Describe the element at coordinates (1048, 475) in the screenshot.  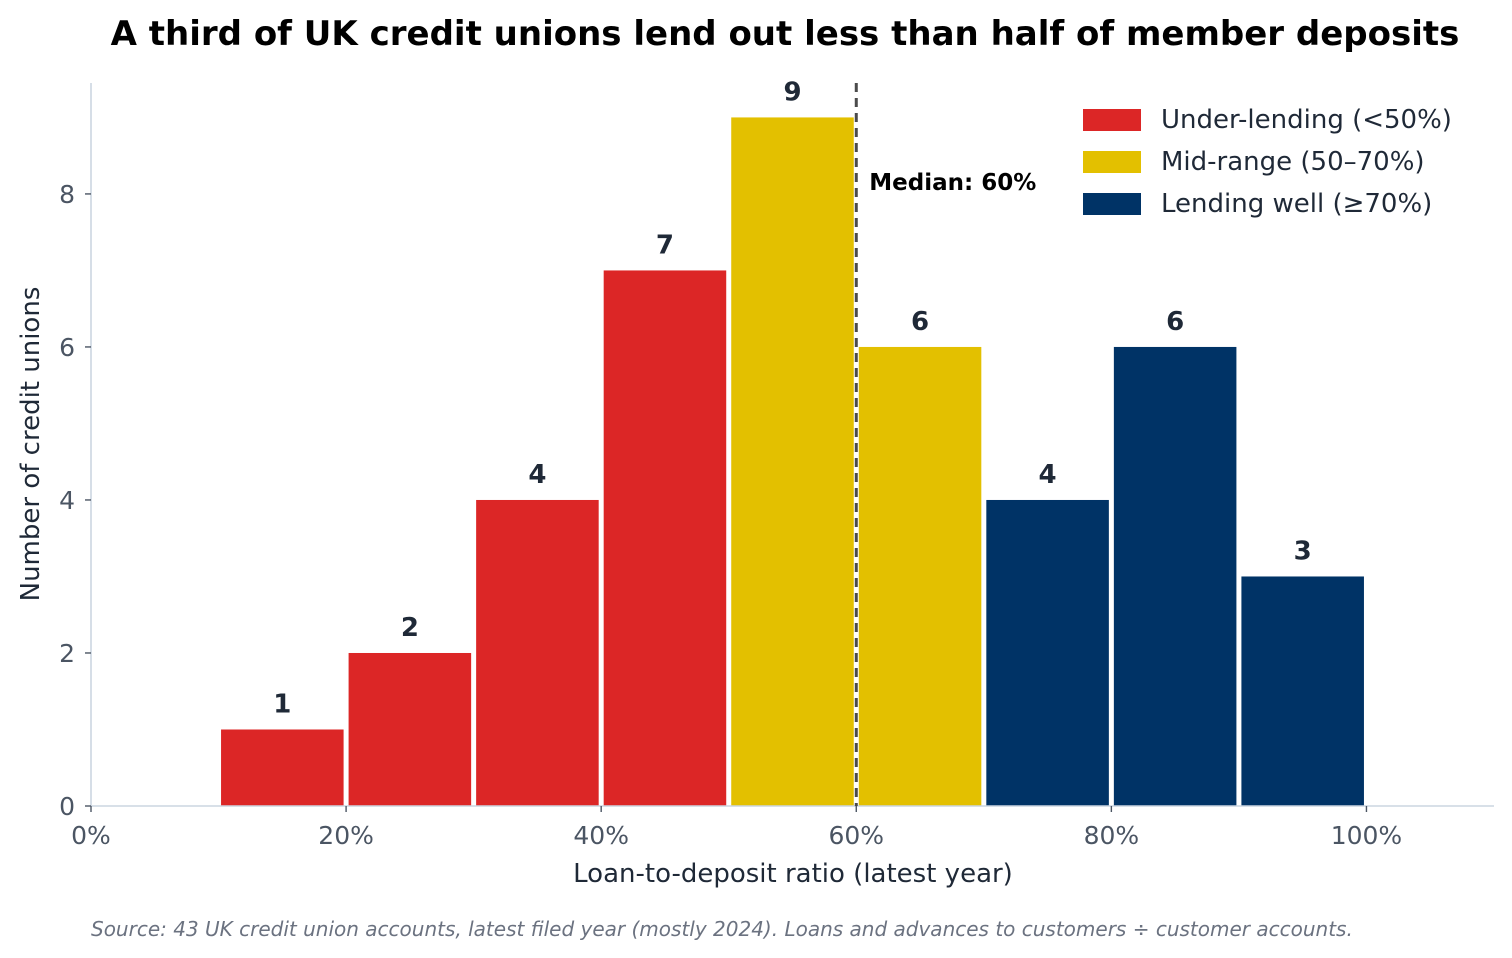
I see `bar-value-label-7: 4` at that location.